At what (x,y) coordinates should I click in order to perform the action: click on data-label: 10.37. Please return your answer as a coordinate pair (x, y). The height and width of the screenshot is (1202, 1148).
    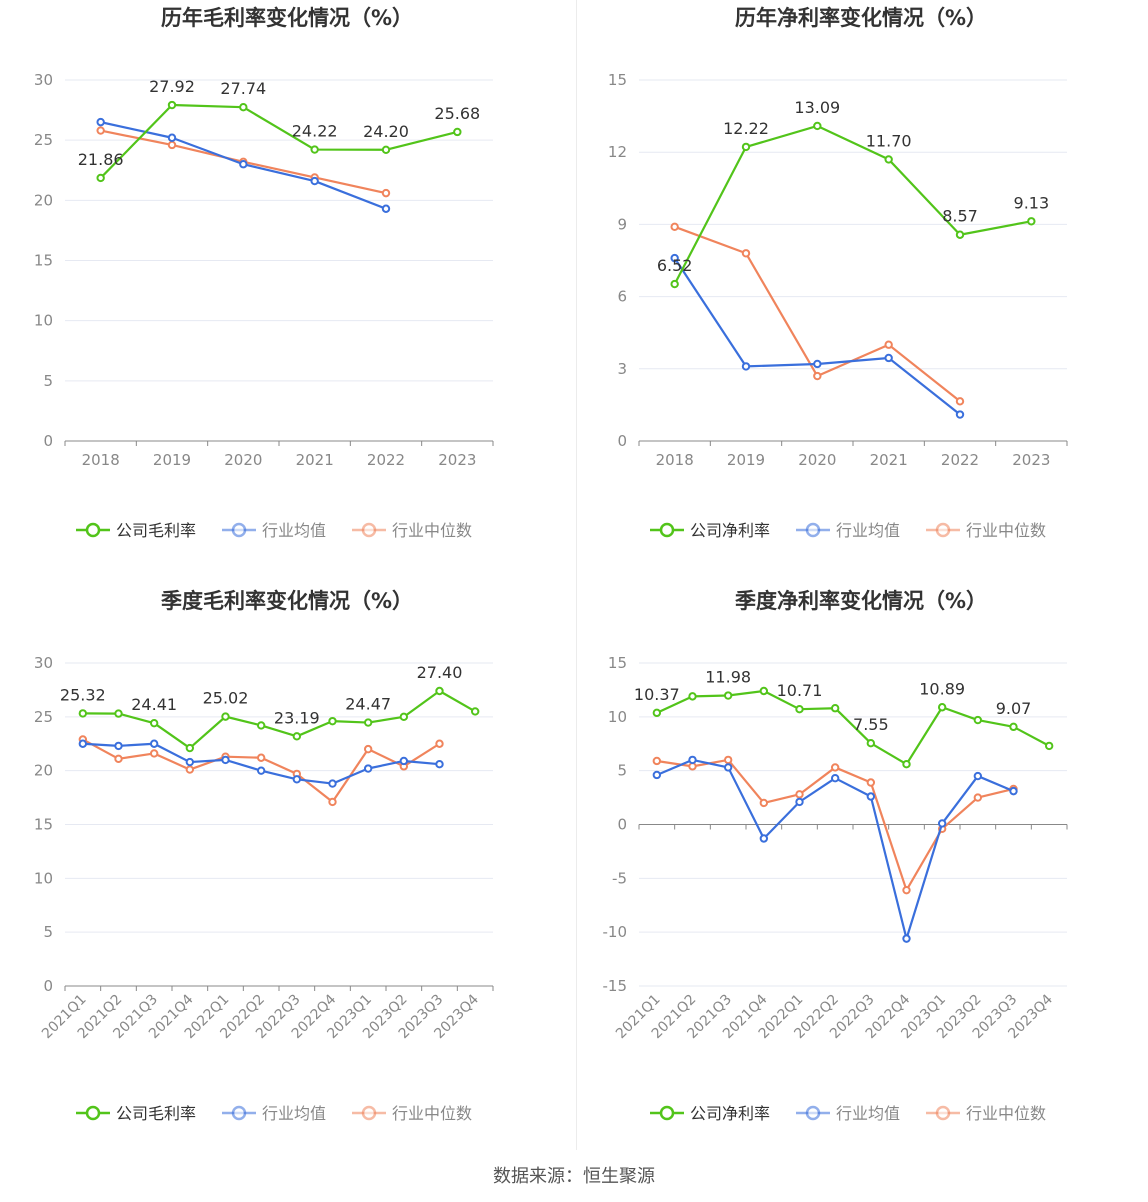
    Looking at the image, I should click on (657, 694).